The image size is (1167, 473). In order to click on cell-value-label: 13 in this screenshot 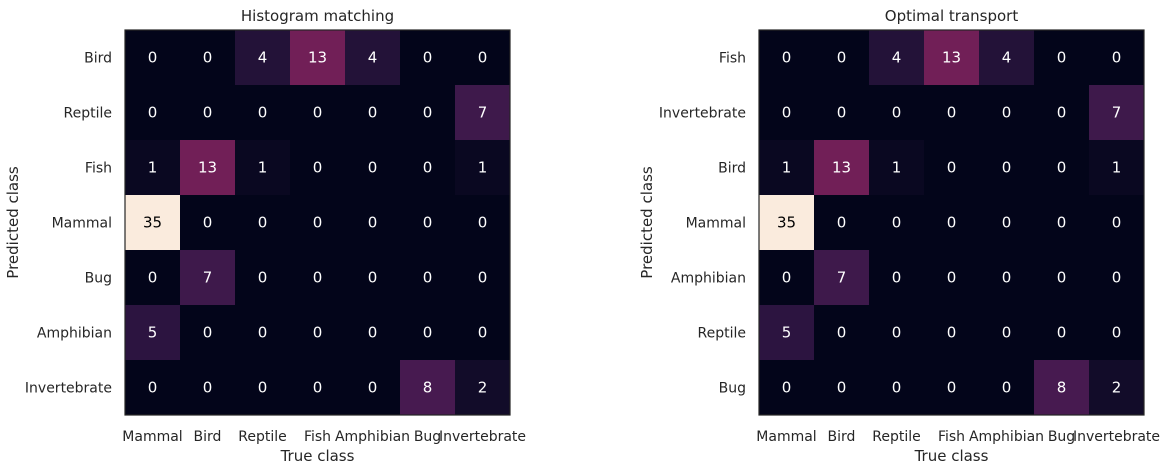, I will do `click(207, 168)`.